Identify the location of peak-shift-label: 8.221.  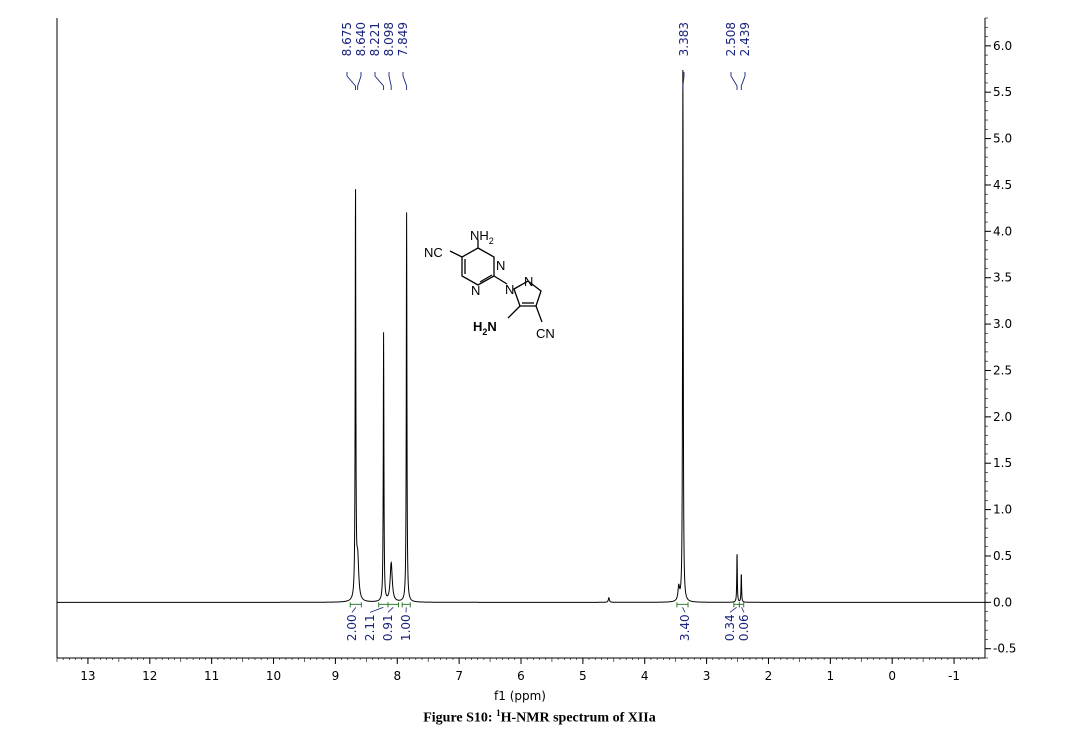
(375, 39).